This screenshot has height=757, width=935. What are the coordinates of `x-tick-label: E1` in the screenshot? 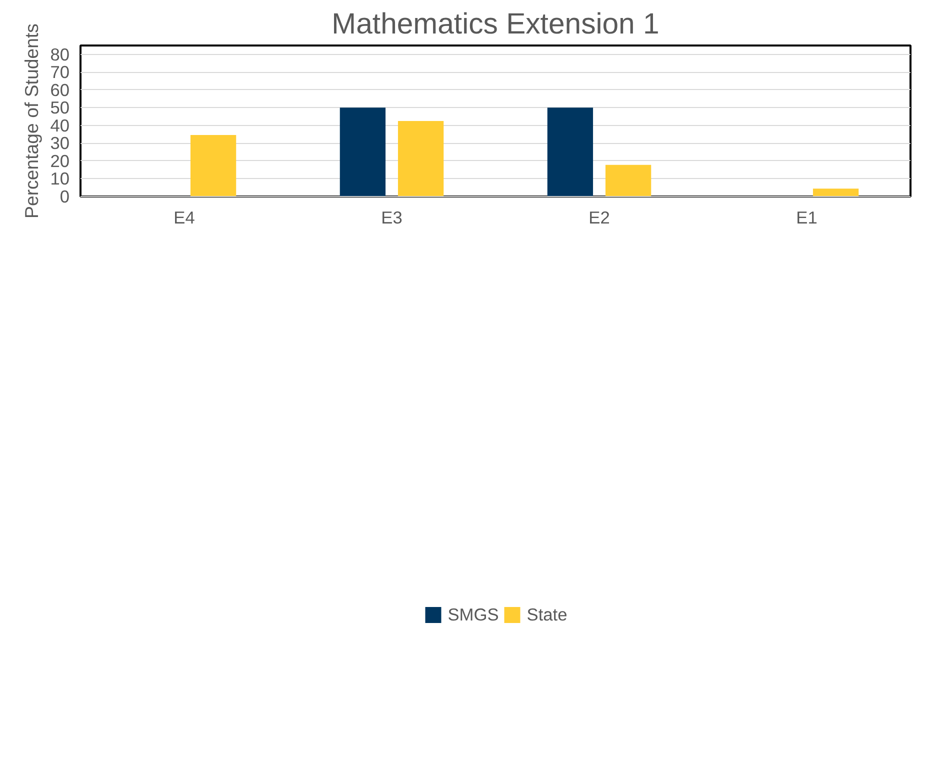 It's located at (807, 218).